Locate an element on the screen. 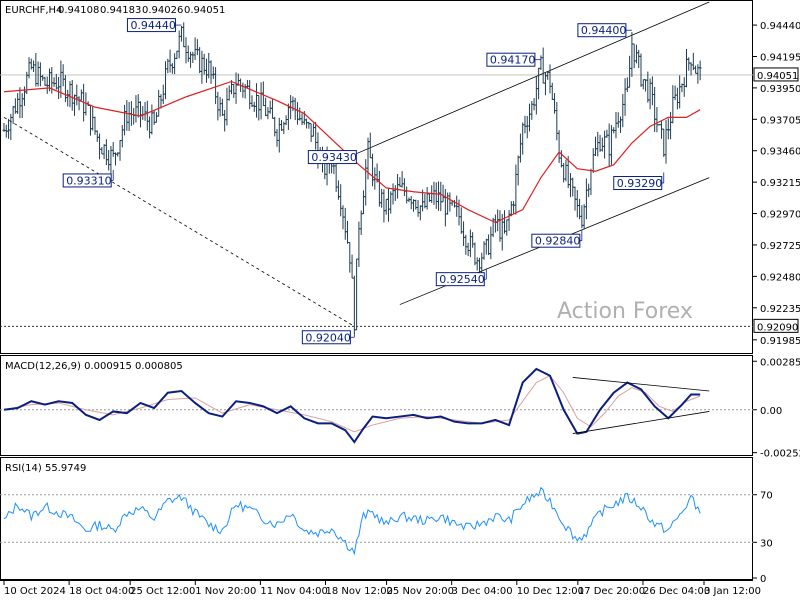 Image resolution: width=800 pixels, height=600 pixels. annotation-label: 0.93430 is located at coordinates (334, 157).